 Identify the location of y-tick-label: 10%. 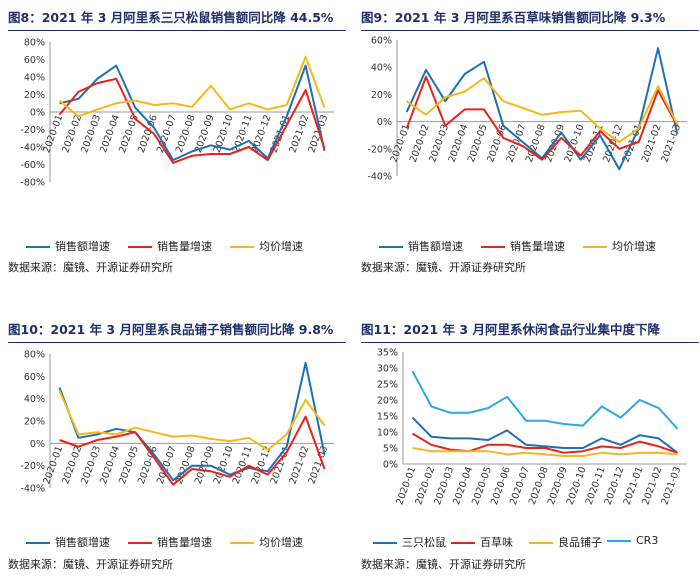
(387, 433).